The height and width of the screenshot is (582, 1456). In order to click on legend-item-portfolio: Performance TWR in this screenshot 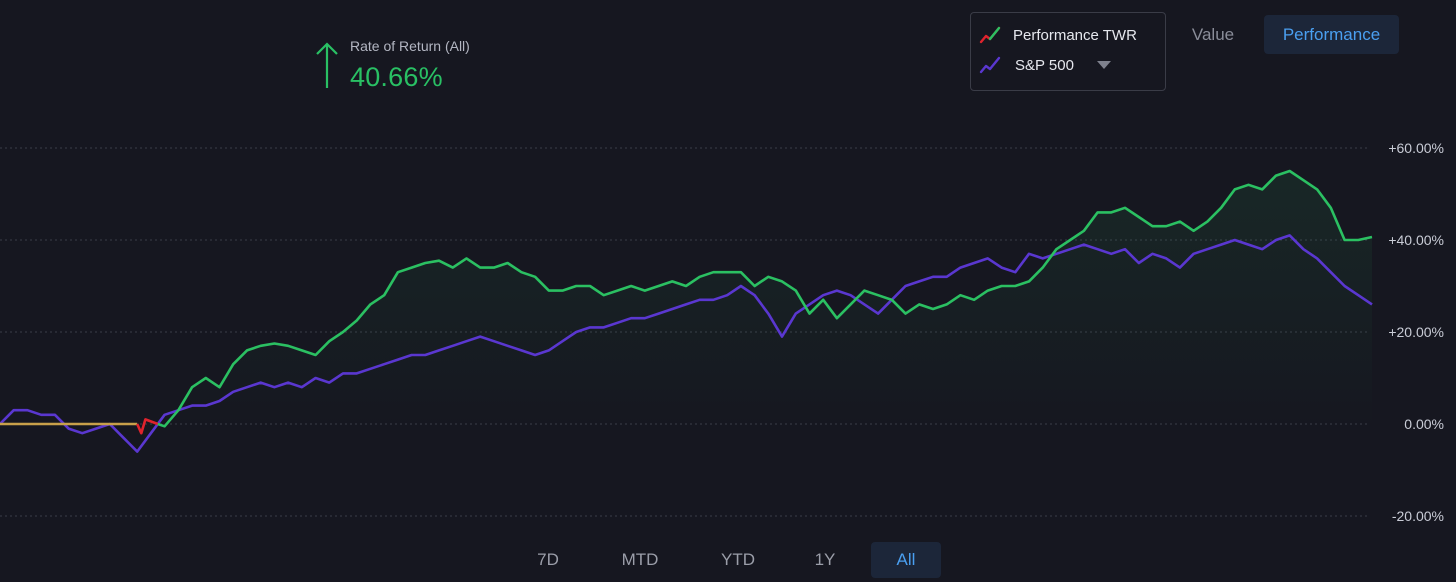, I will do `click(1058, 35)`.